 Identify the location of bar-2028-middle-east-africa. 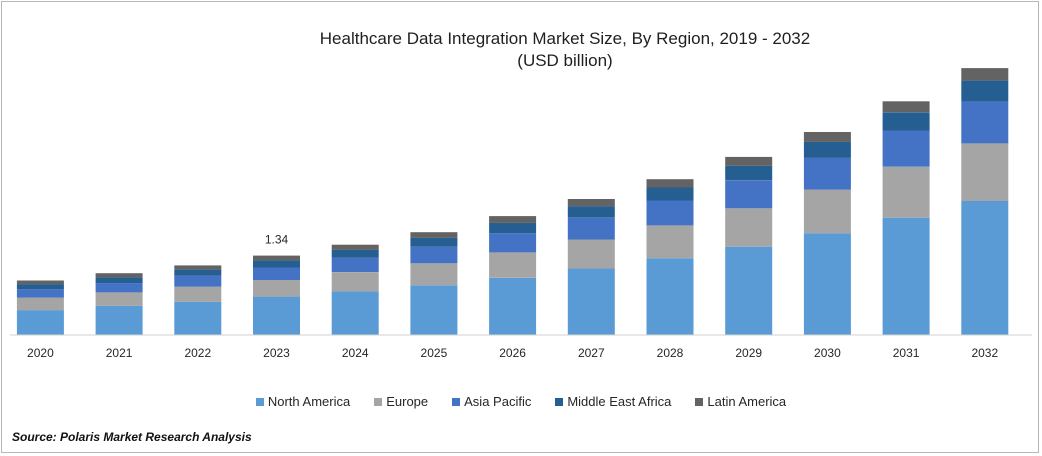
(670, 194).